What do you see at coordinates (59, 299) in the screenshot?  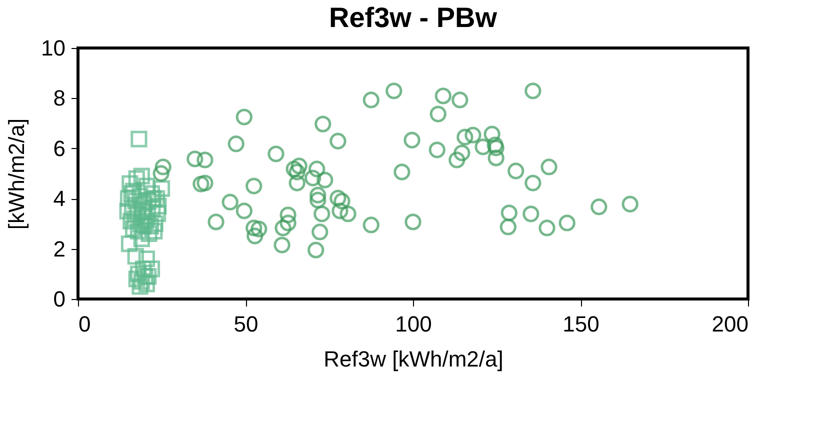 I see `y-tick-label: 0` at bounding box center [59, 299].